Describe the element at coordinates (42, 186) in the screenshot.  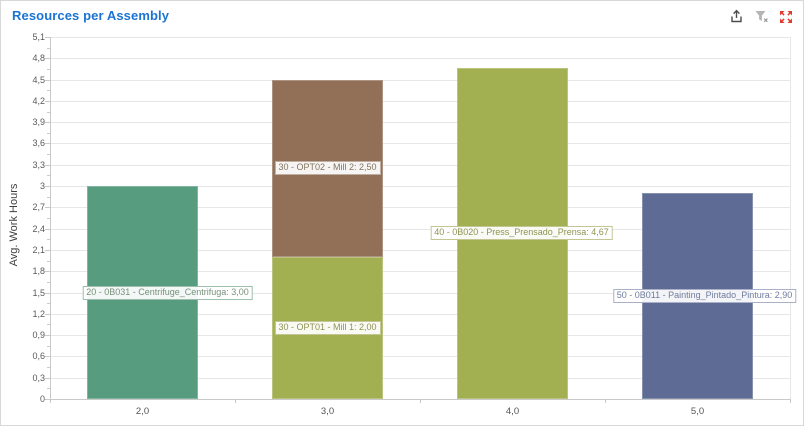
I see `y-tick-label: 3` at that location.